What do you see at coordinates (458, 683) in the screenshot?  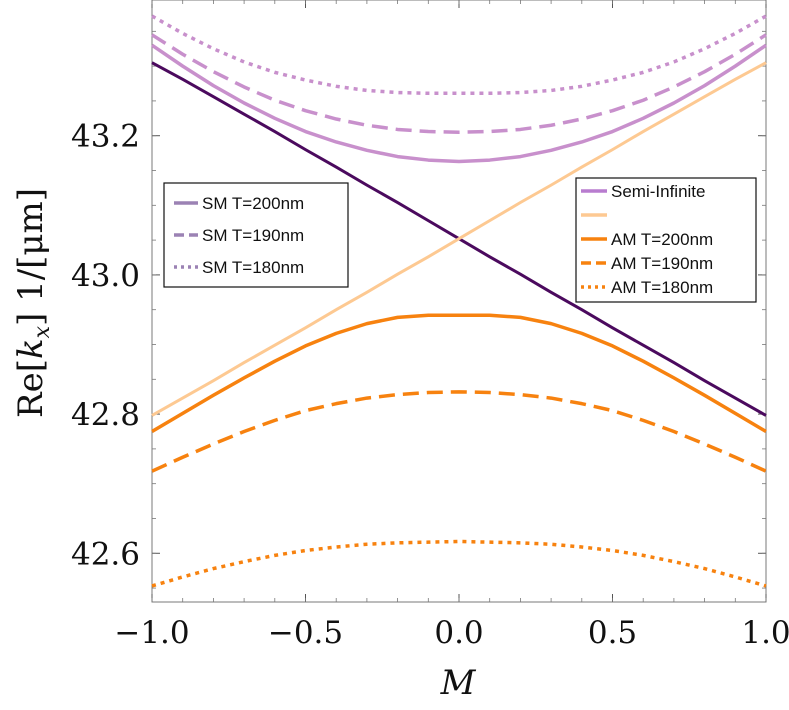 I see `x-axis-title: M` at bounding box center [458, 683].